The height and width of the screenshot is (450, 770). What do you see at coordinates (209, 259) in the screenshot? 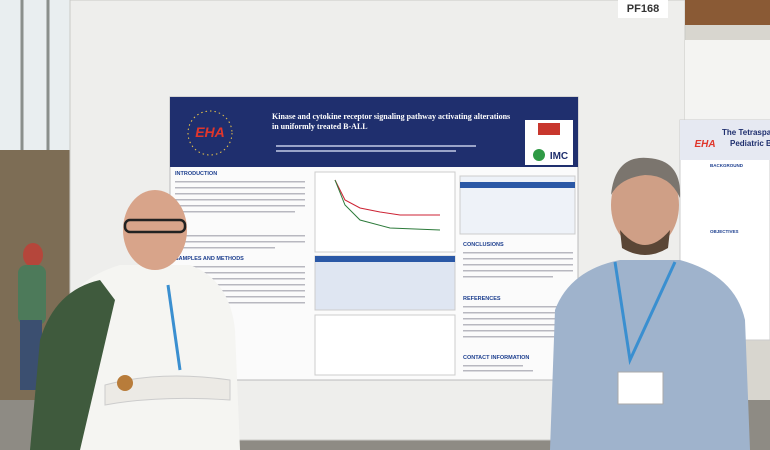
I see `section-title: SAMPLES AND METHODS` at bounding box center [209, 259].